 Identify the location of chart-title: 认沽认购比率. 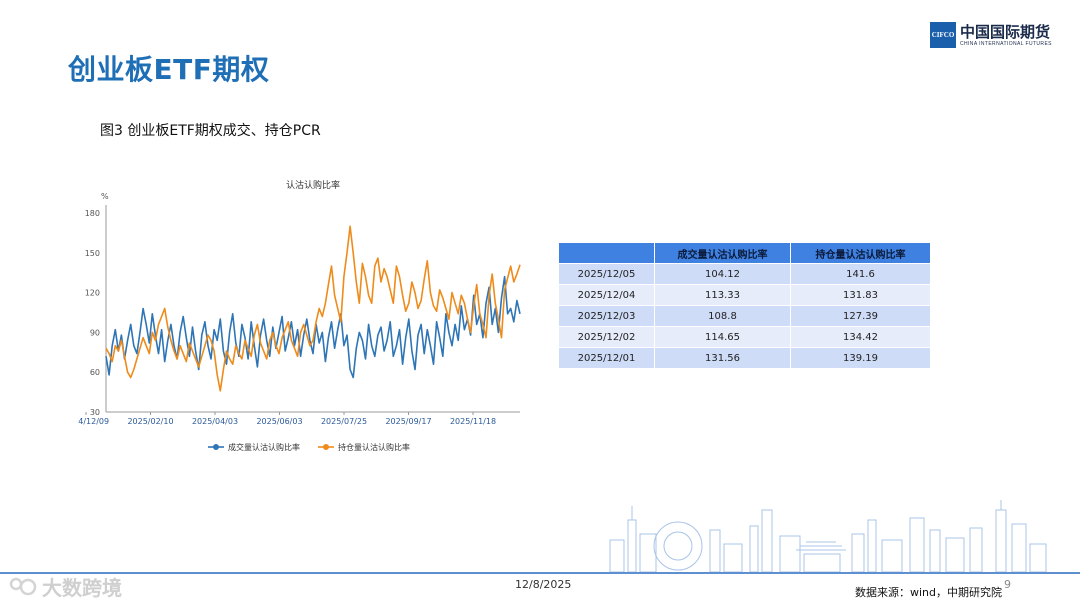
(313, 185).